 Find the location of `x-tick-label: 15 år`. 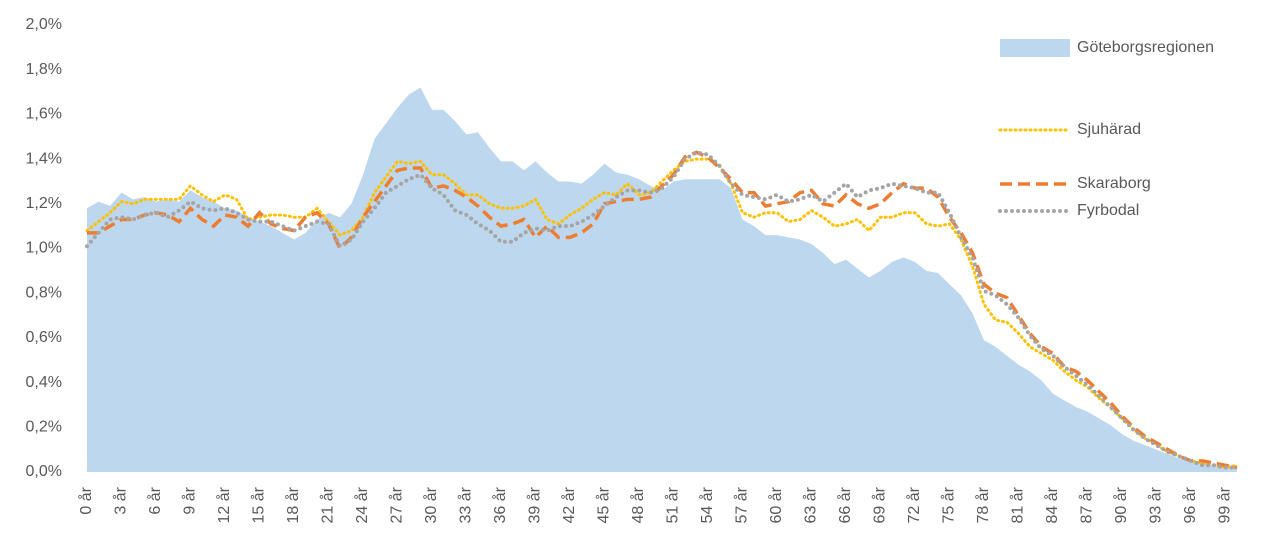

x-tick-label: 15 år is located at coordinates (259, 504).